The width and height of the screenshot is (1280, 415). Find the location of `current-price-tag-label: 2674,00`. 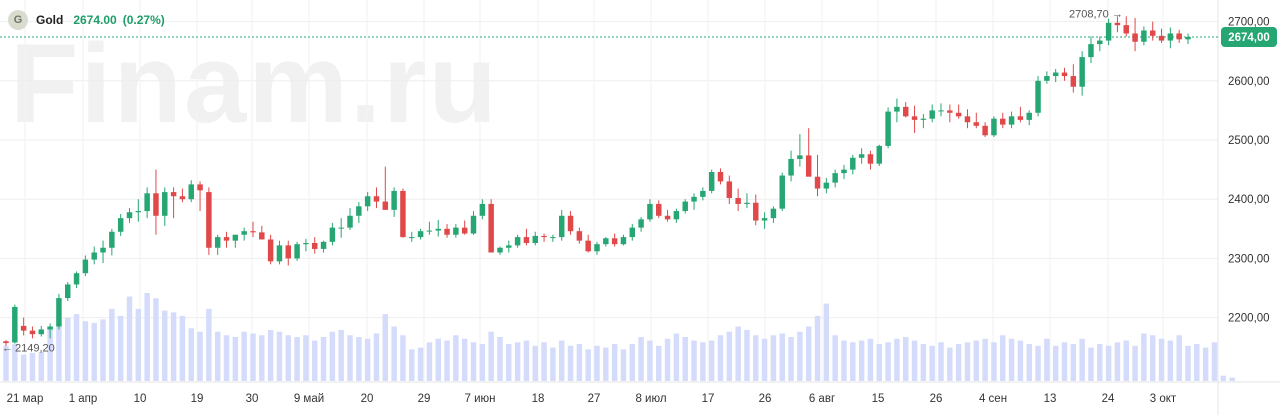

current-price-tag-label: 2674,00 is located at coordinates (1249, 38).